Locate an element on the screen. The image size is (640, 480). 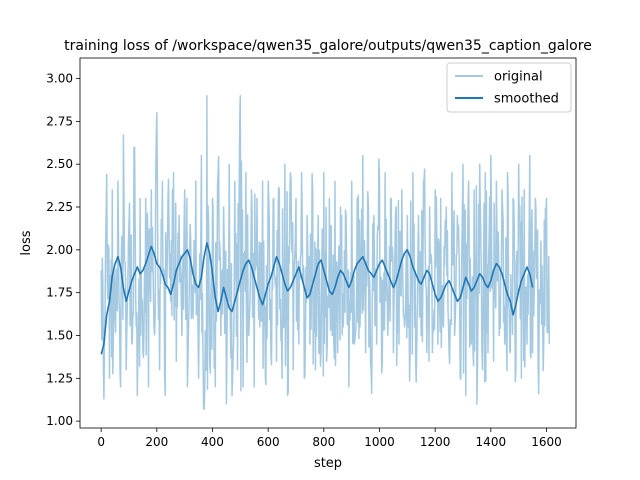
y-tick-label: 2.25 is located at coordinates (59, 207).